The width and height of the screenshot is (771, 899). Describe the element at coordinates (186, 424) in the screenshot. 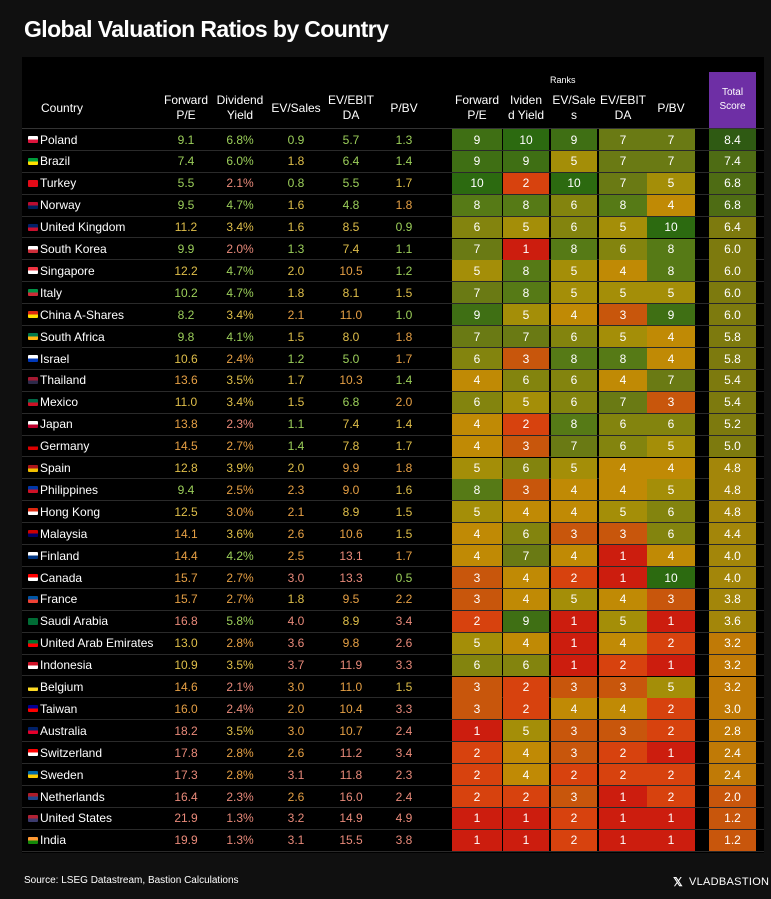

I see `metric-value: 13.8` at that location.